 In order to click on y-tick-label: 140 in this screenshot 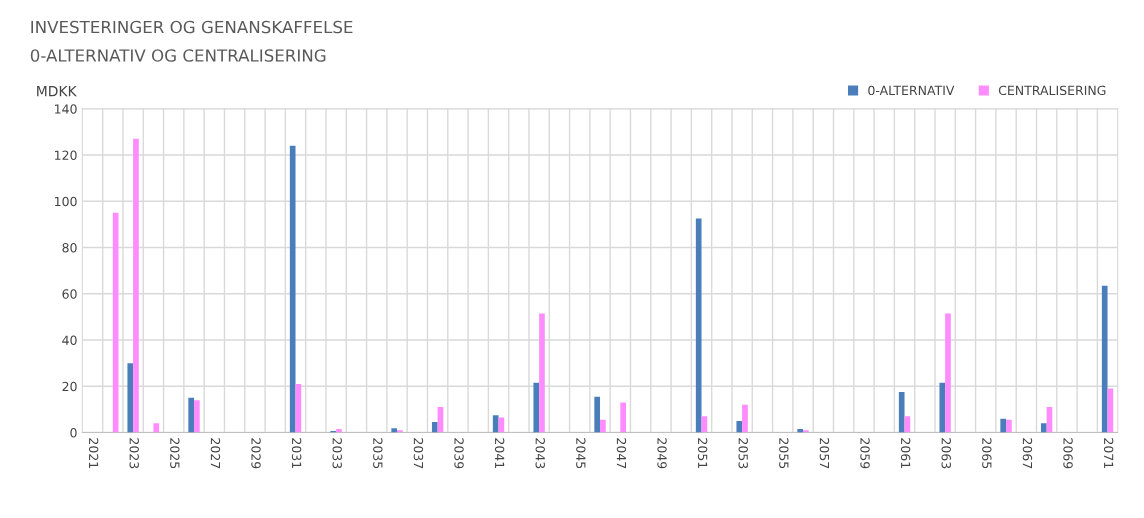, I will do `click(66, 109)`.